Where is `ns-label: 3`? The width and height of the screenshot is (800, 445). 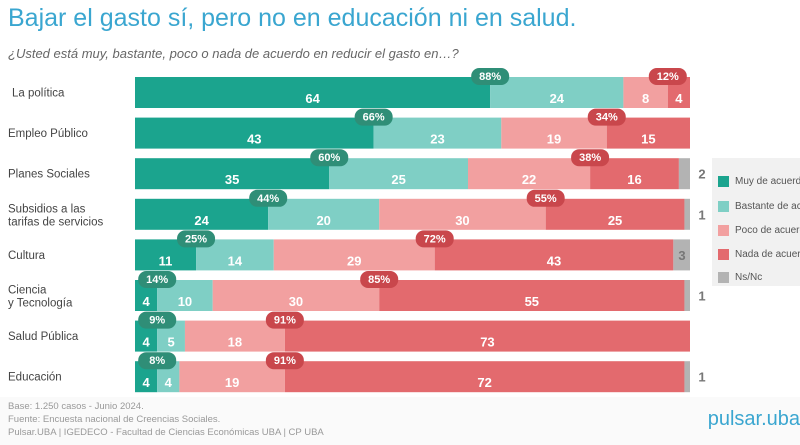
ns-label: 3 is located at coordinates (681, 255).